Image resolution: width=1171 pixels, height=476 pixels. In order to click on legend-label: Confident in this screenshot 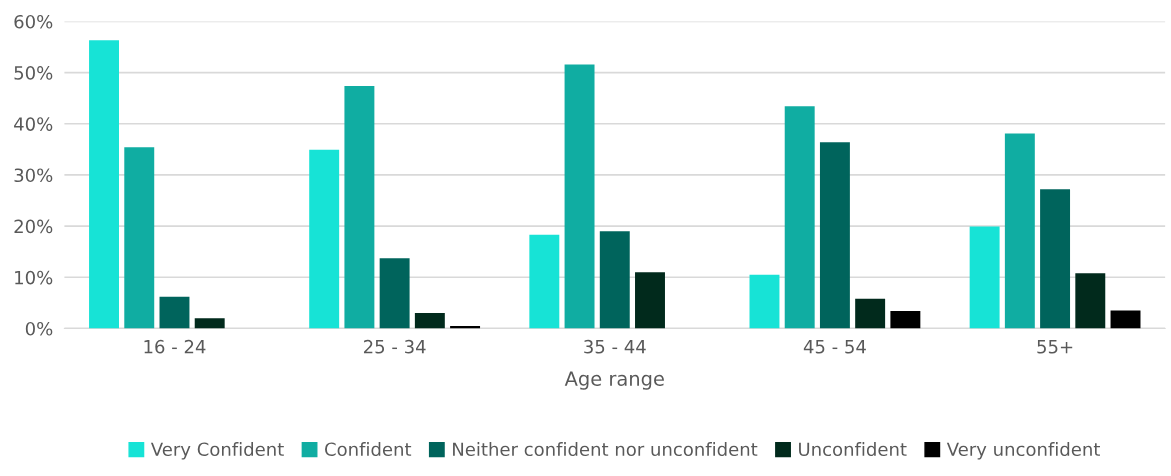, I will do `click(368, 449)`.